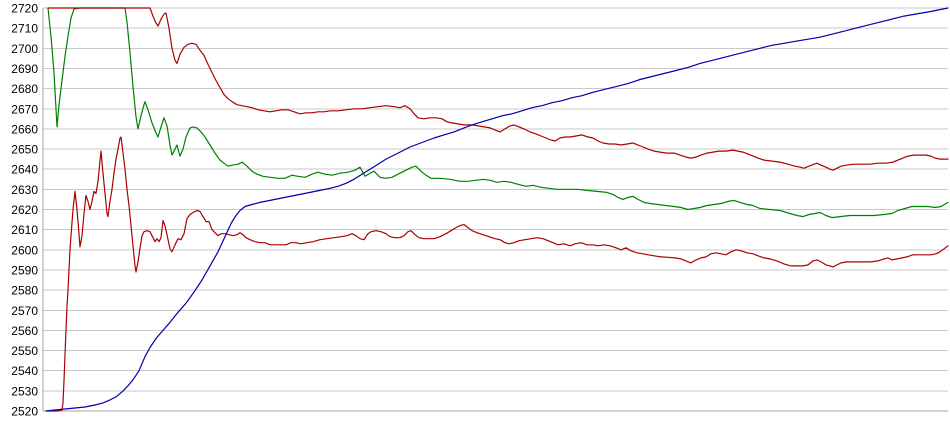 This screenshot has width=950, height=435. I want to click on y-axis-tick-label: 2600, so click(24, 250).